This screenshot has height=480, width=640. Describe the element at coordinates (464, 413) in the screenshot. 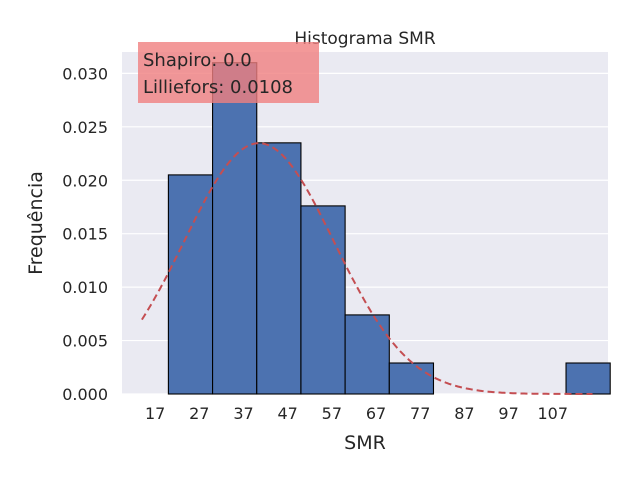

I see `x-tick-label: 87` at that location.